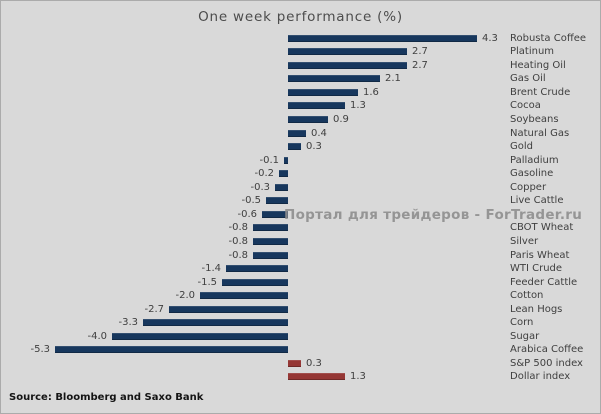 This screenshot has width=601, height=414. I want to click on category-label: Cocoa, so click(525, 106).